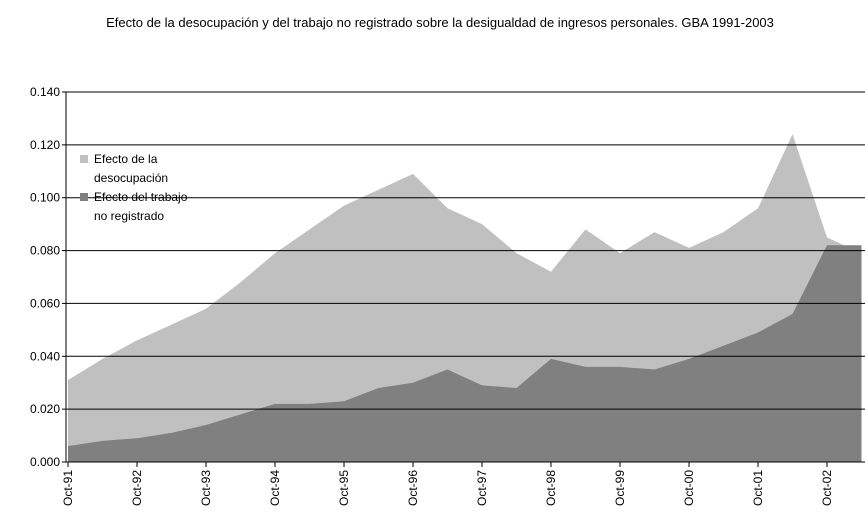 The image size is (865, 526). I want to click on legend-label: Efecto de la desocupación, so click(131, 168).